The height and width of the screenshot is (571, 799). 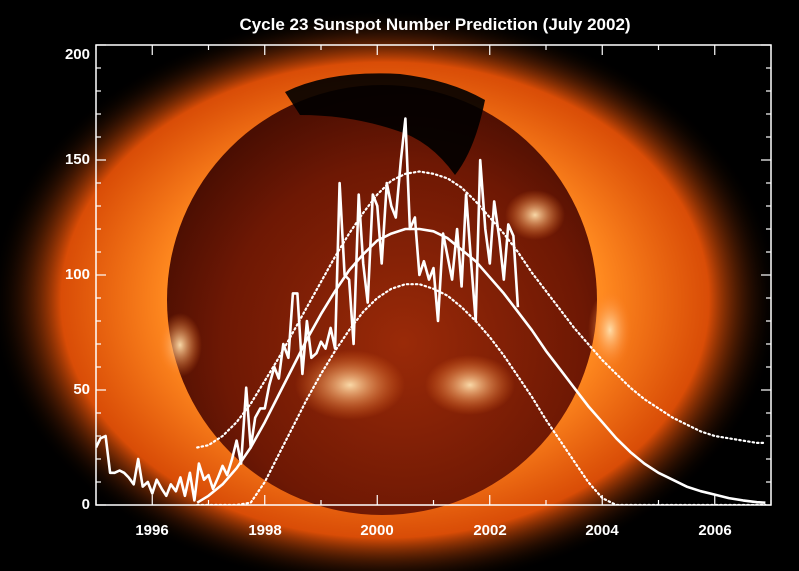 What do you see at coordinates (77, 274) in the screenshot?
I see `y-tick-label: 100` at bounding box center [77, 274].